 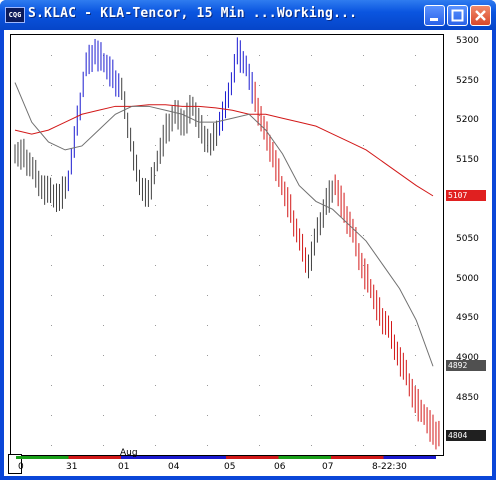 What do you see at coordinates (226, 462) in the screenshot?
I see `time-axis: Aug 0 31 01 04 05 06 07 8-22:30` at bounding box center [226, 462].